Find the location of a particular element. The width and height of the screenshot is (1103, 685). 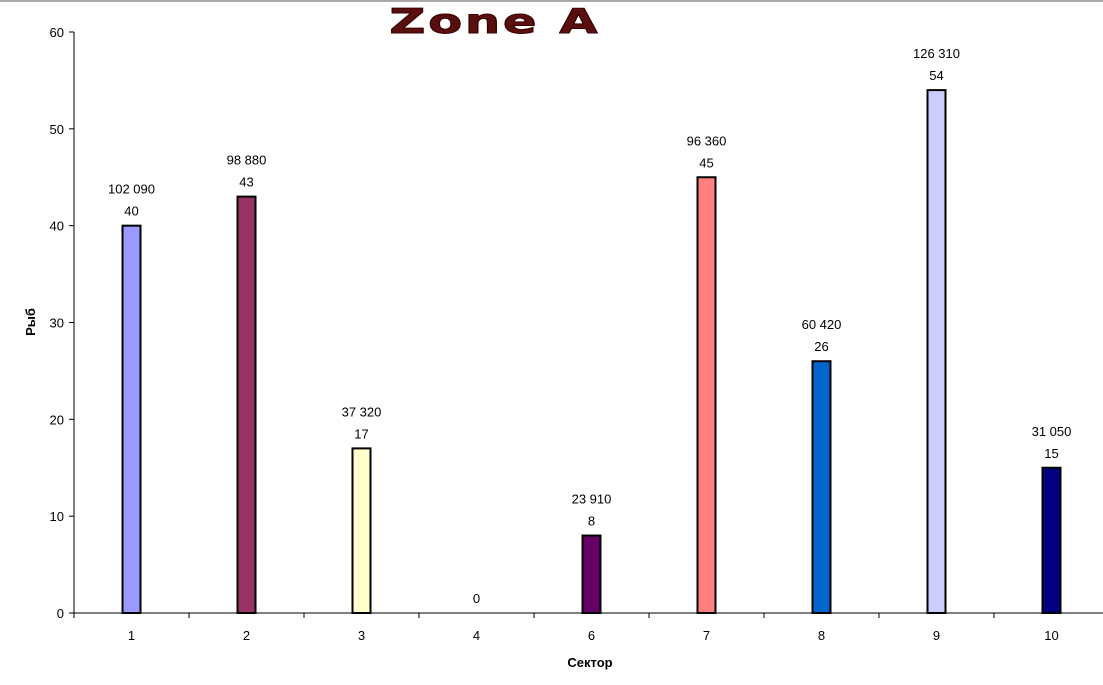

y-tick-label: 60 is located at coordinates (57, 32).